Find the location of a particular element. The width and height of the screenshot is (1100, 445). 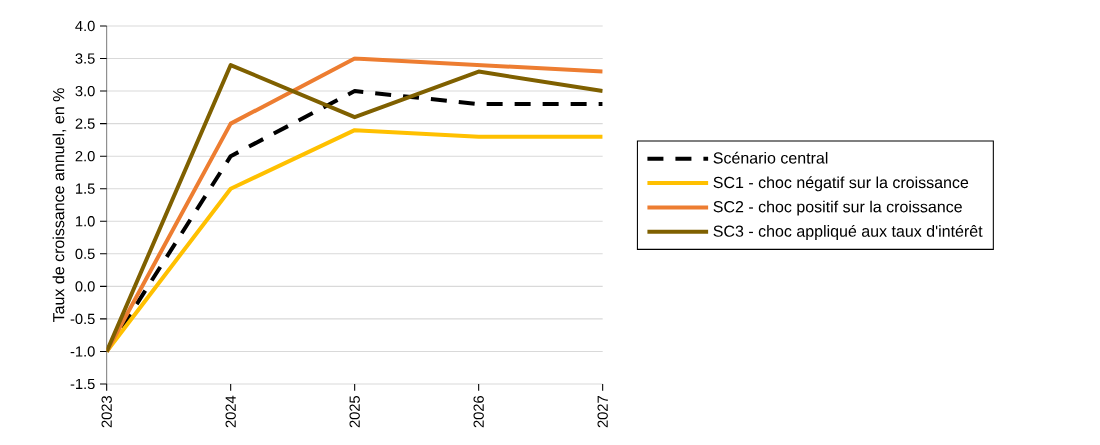

legend-label: SC3 - choc appliqué aux taux d'intérêt is located at coordinates (848, 232).